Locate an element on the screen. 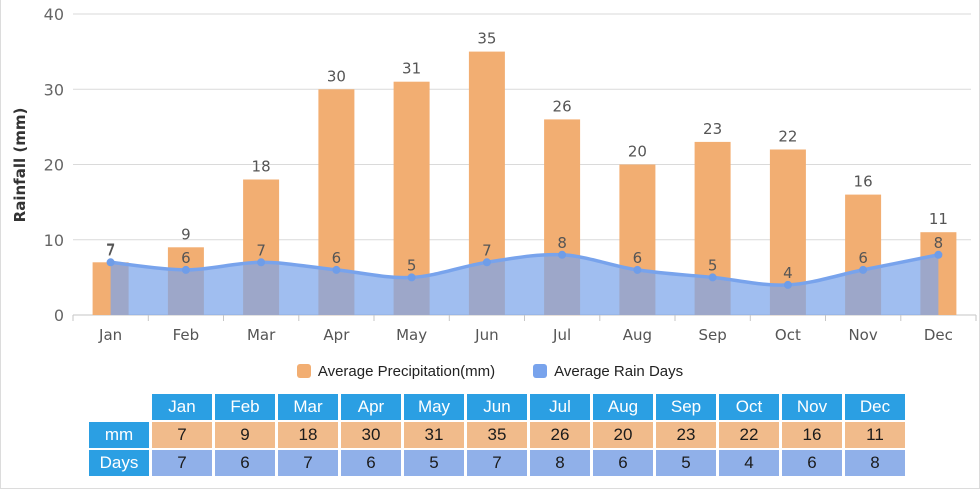 This screenshot has width=980, height=489. x-label-sep: Sep is located at coordinates (712, 335).